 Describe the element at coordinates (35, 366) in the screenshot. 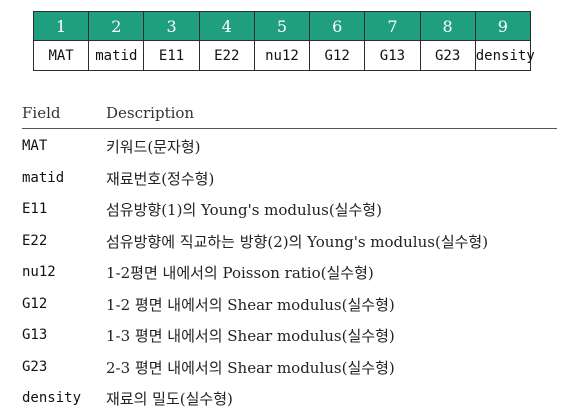

I see `field-name: G23` at that location.